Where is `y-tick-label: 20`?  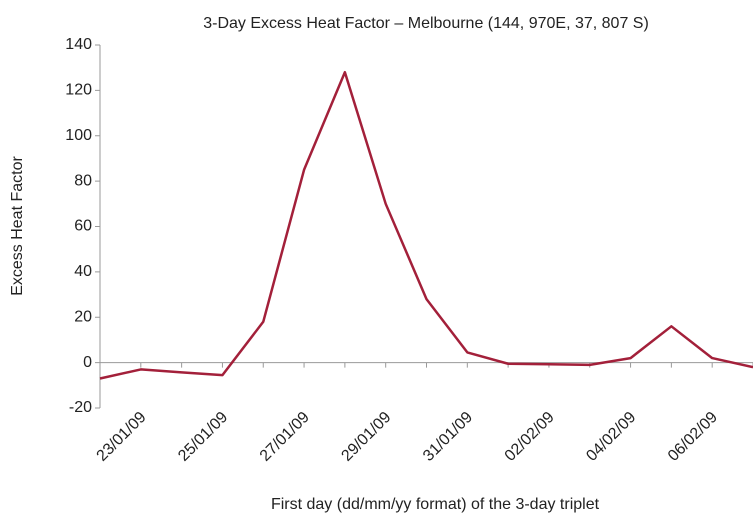
y-tick-label: 20 is located at coordinates (83, 316).